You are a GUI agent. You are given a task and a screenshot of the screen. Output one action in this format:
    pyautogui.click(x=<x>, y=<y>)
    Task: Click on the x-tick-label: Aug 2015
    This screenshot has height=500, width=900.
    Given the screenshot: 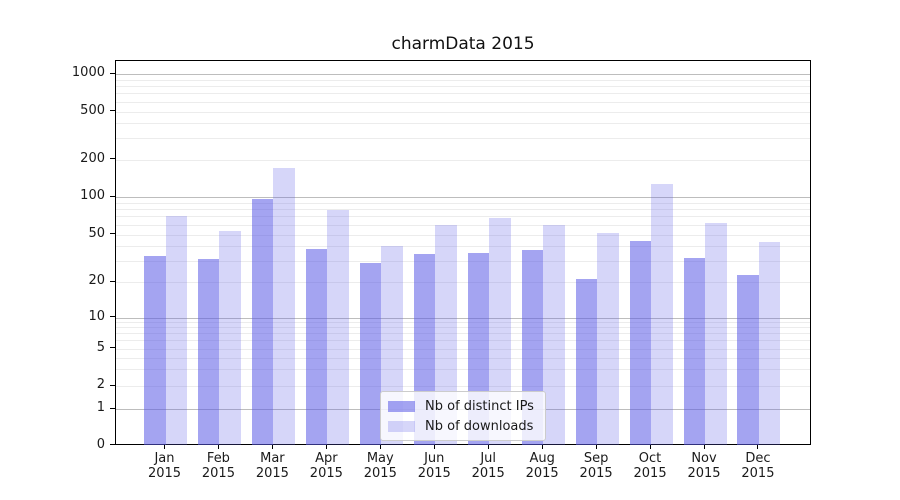 What is the action you would take?
    pyautogui.click(x=542, y=466)
    